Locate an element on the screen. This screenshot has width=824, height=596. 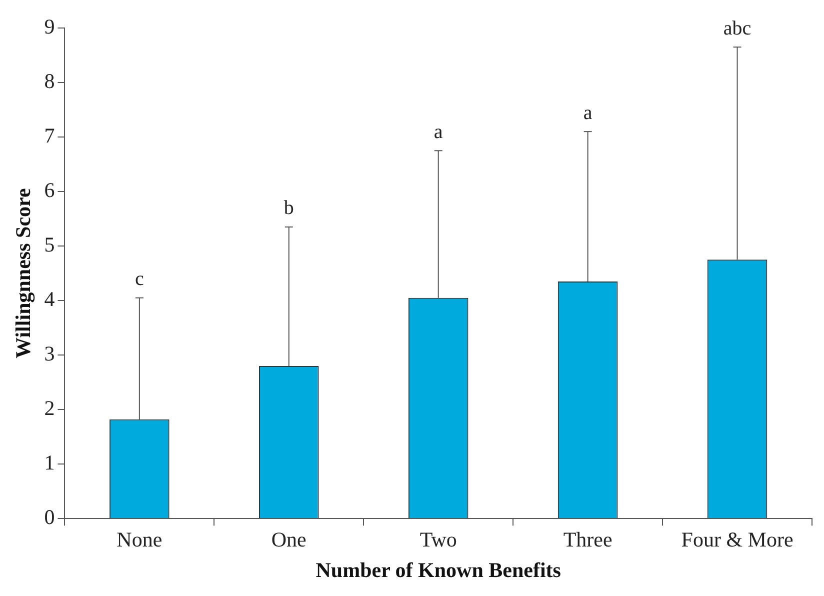
x-tick-label: Four & More is located at coordinates (737, 540).